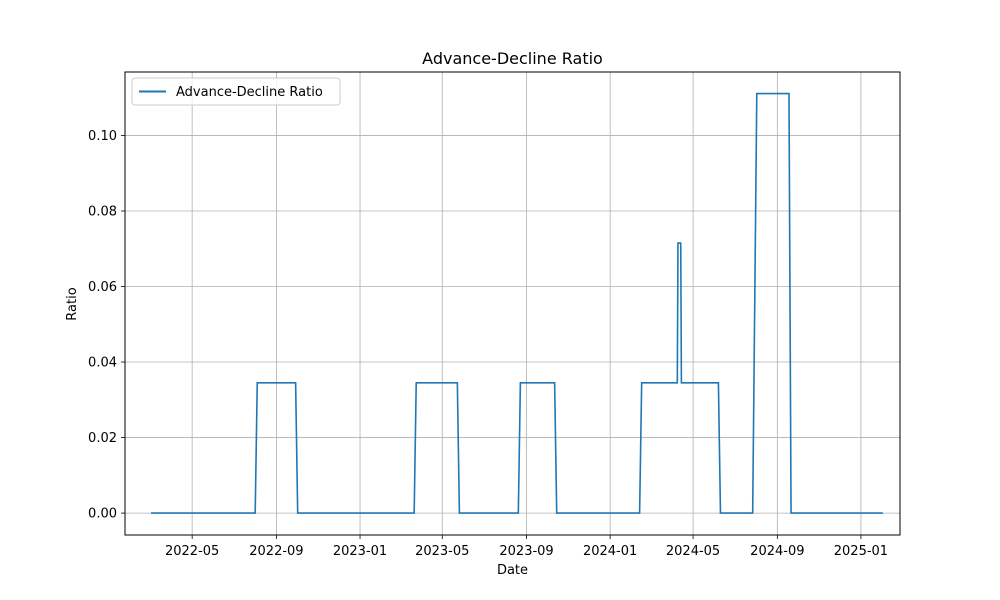 The width and height of the screenshot is (1000, 600). Describe the element at coordinates (526, 551) in the screenshot. I see `x-tick-label: 2023-09` at that location.